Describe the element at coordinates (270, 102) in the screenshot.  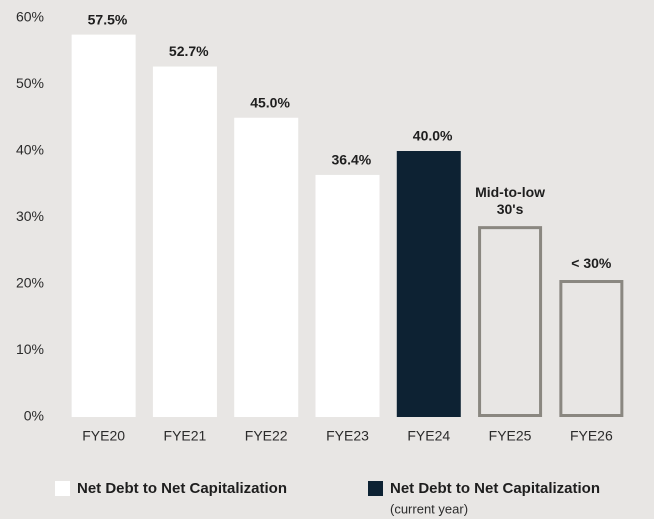
I see `value-label: 45.0%` at that location.